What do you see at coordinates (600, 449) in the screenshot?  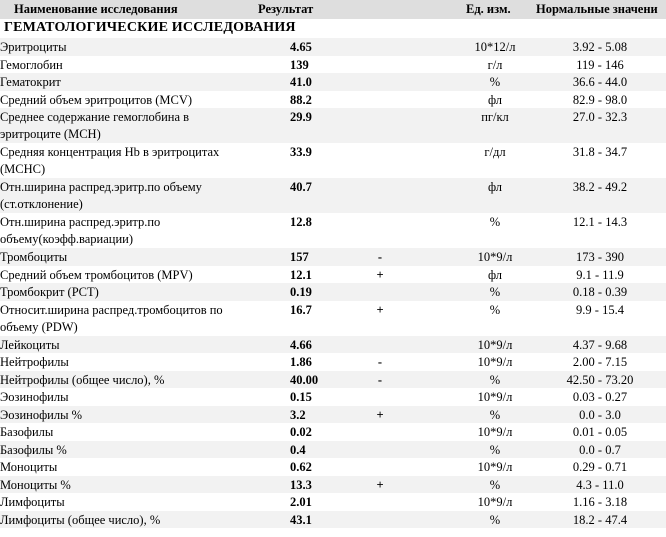 I see `result-range: 0.0 - 0.7` at bounding box center [600, 449].